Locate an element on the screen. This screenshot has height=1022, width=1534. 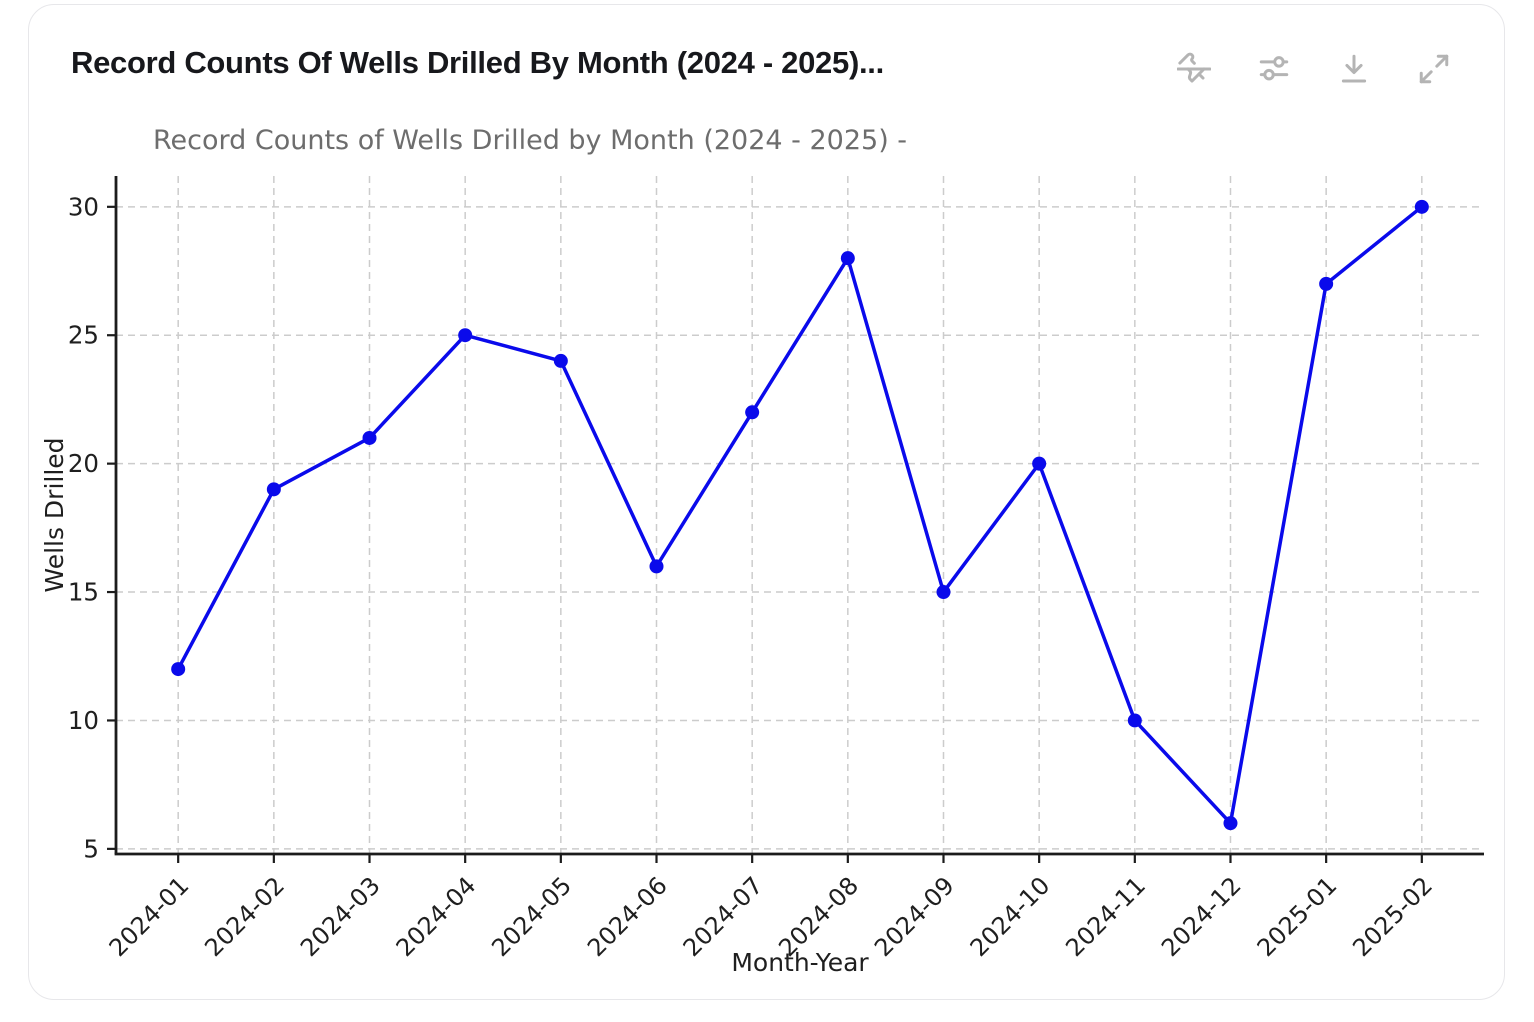
filter-sliders-button is located at coordinates (1274, 69).